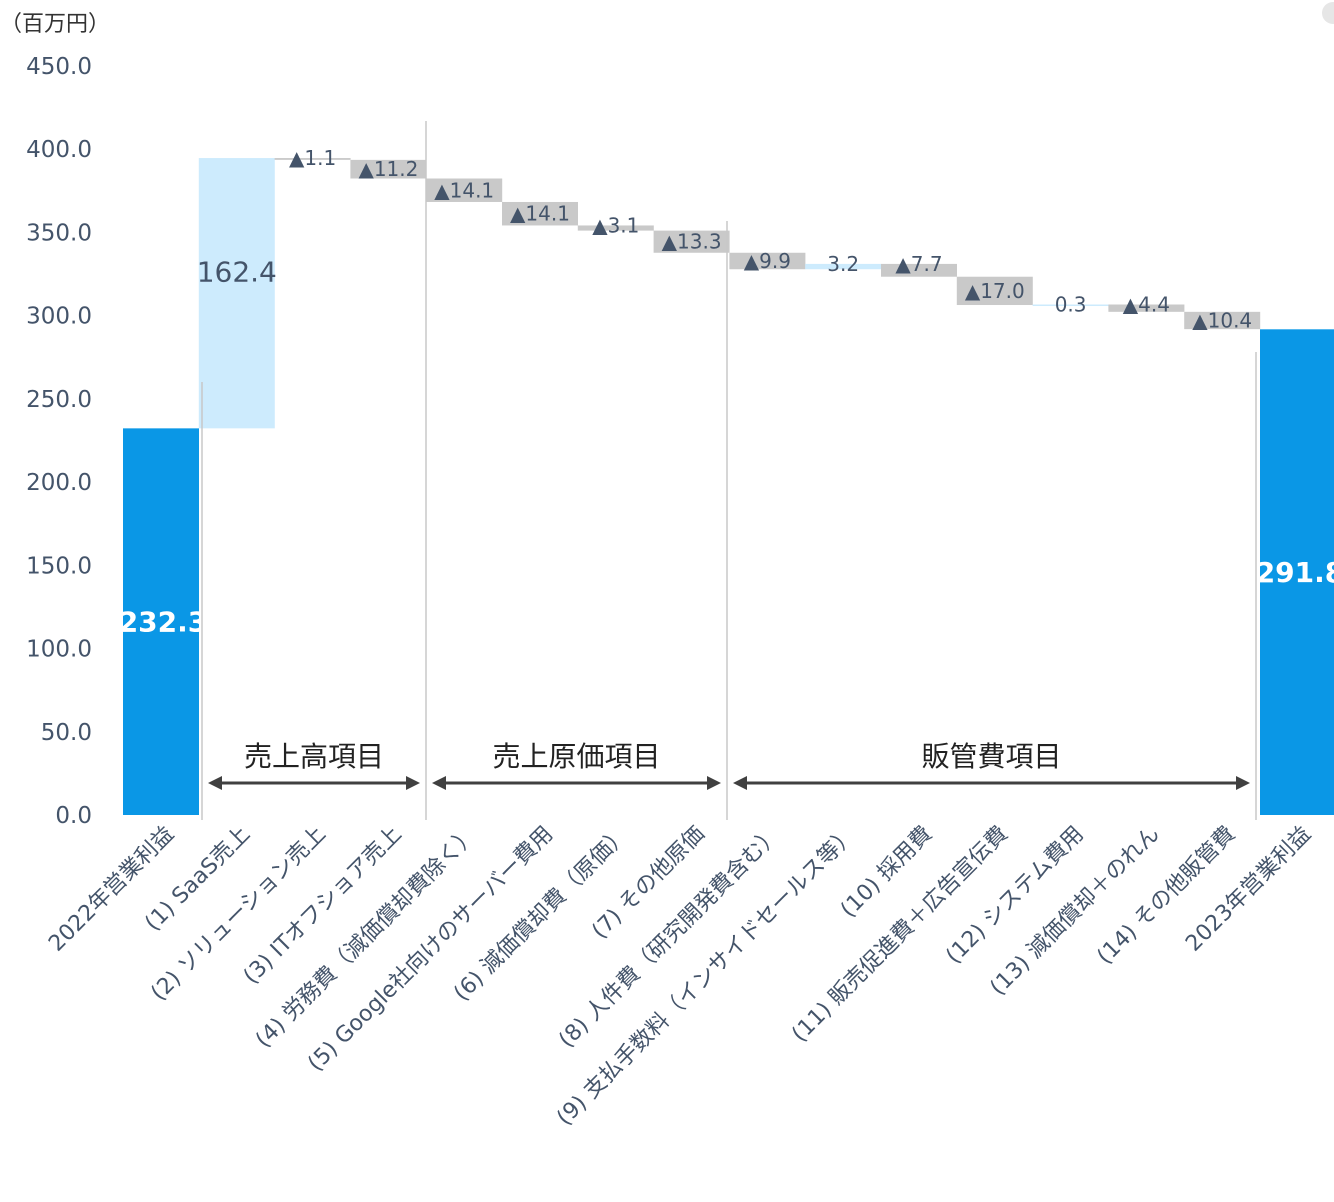 This screenshot has width=1334, height=1202. Describe the element at coordinates (1014, 895) in the screenshot. I see `x-tick-label: (12) システム費用` at that location.